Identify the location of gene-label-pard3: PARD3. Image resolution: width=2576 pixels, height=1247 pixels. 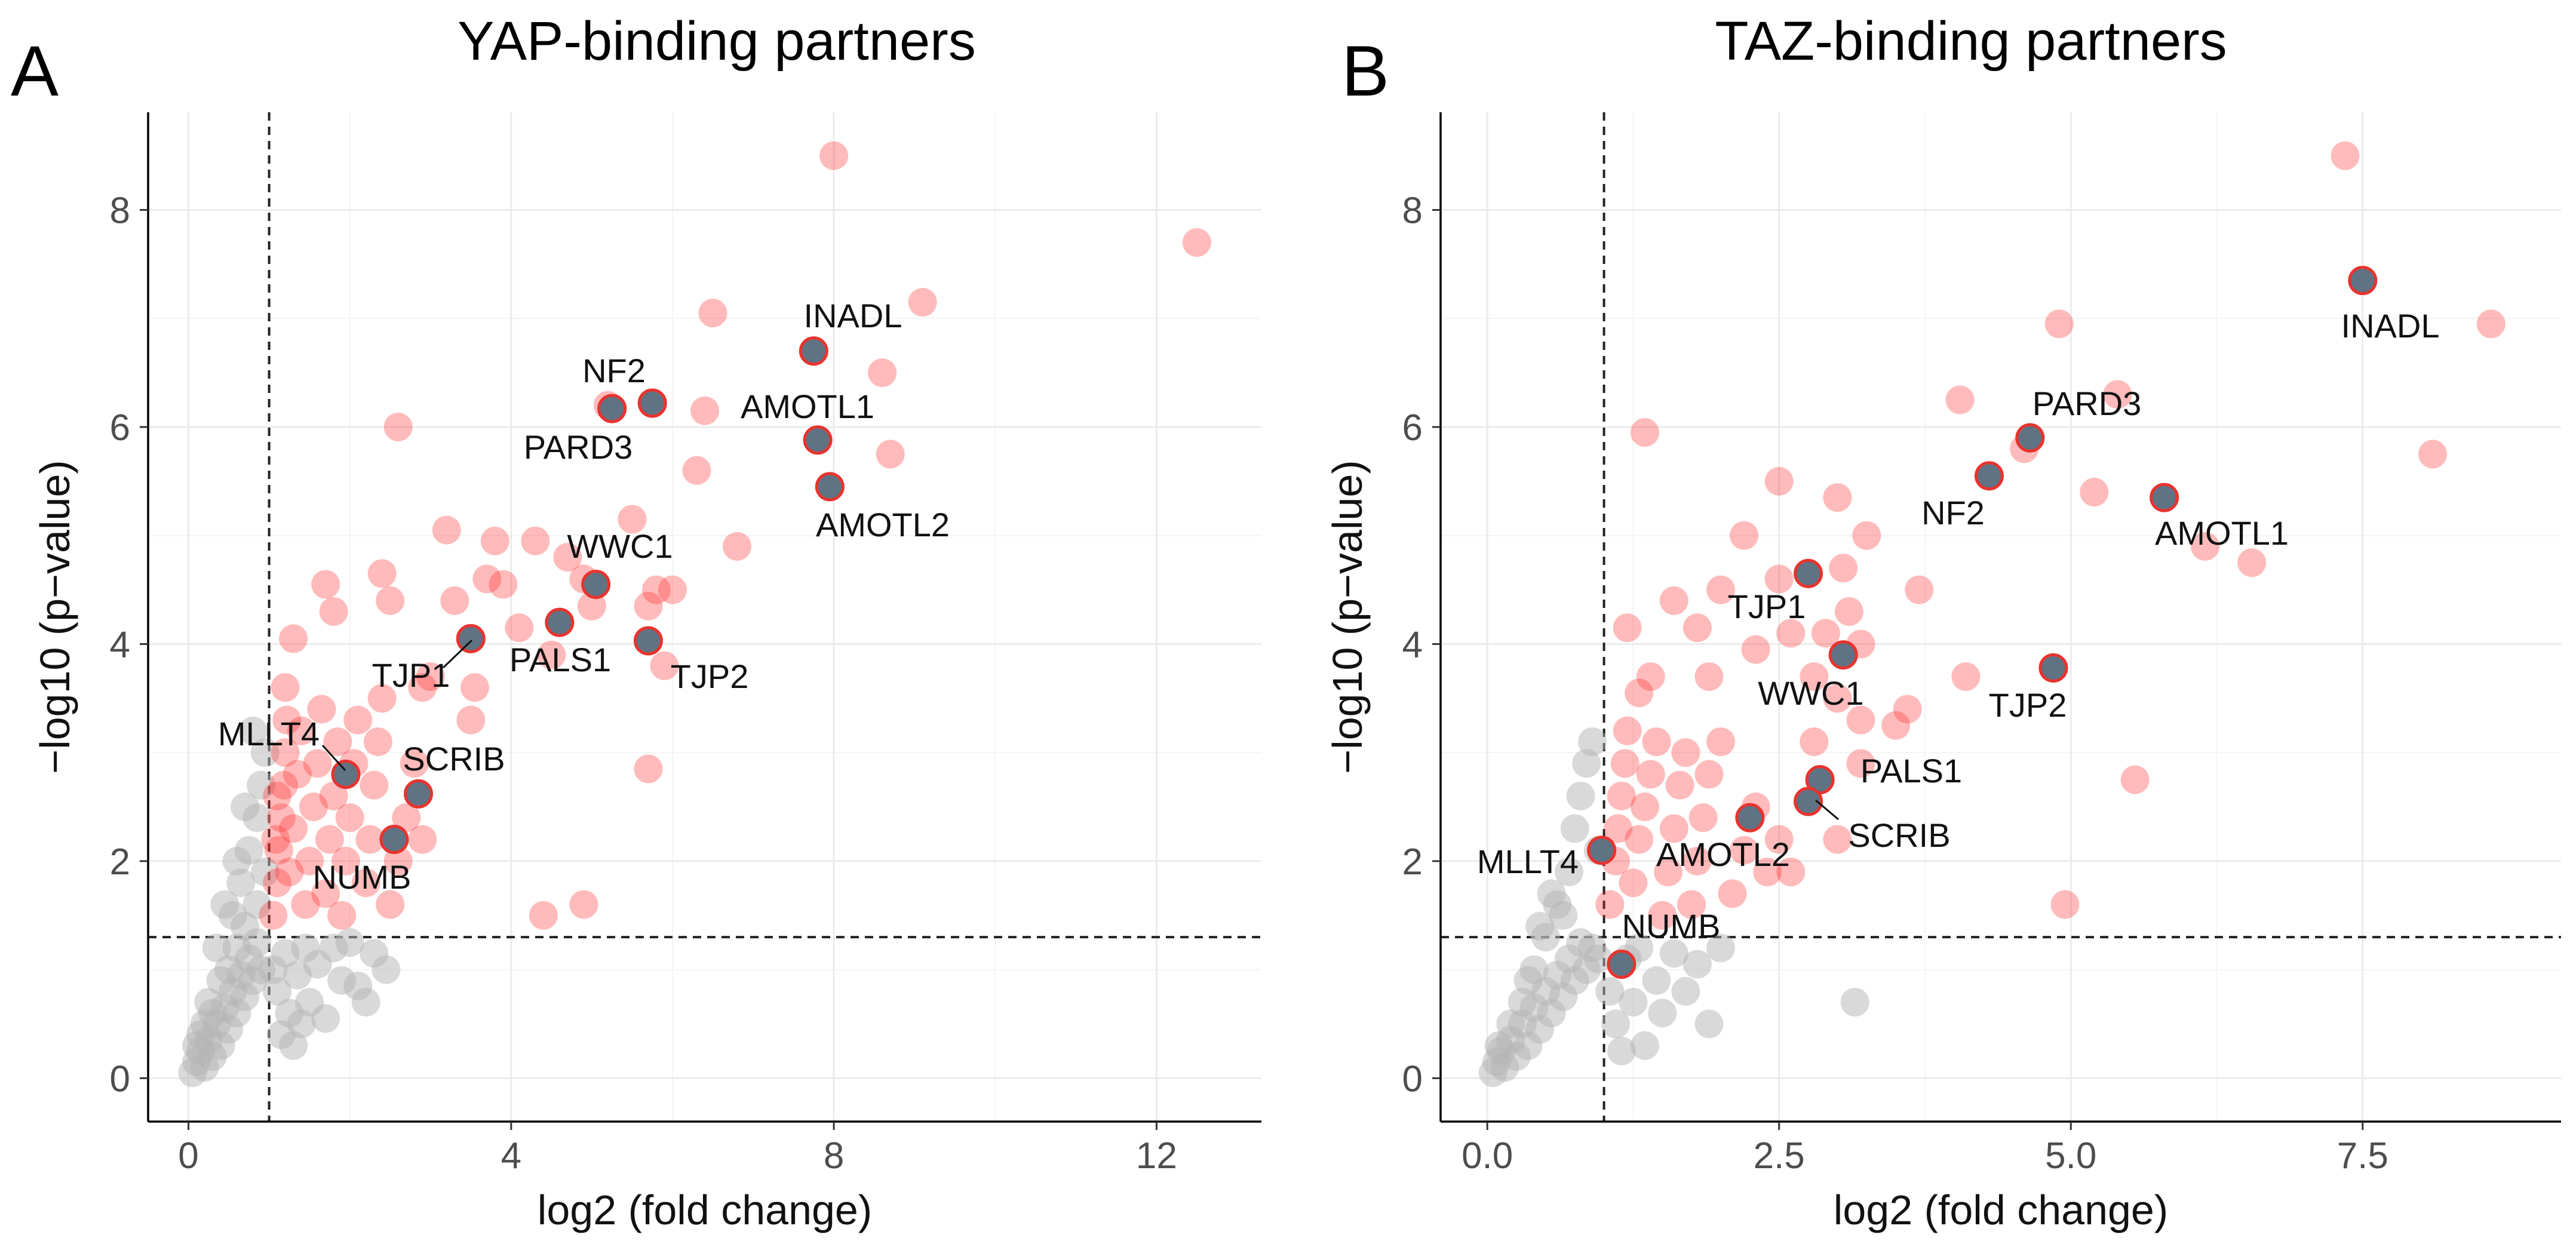
(2087, 404).